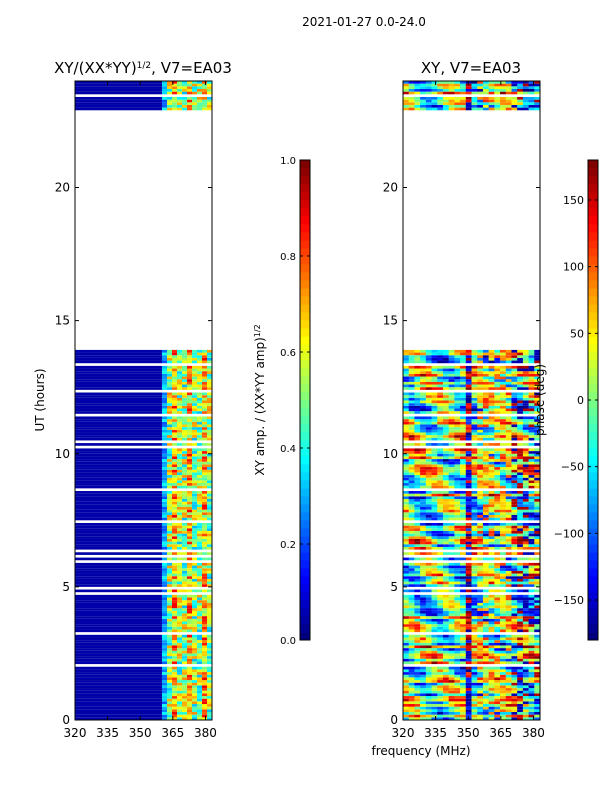 The width and height of the screenshot is (600, 800). What do you see at coordinates (107, 733) in the screenshot?
I see `x-tick-label: 335` at bounding box center [107, 733].